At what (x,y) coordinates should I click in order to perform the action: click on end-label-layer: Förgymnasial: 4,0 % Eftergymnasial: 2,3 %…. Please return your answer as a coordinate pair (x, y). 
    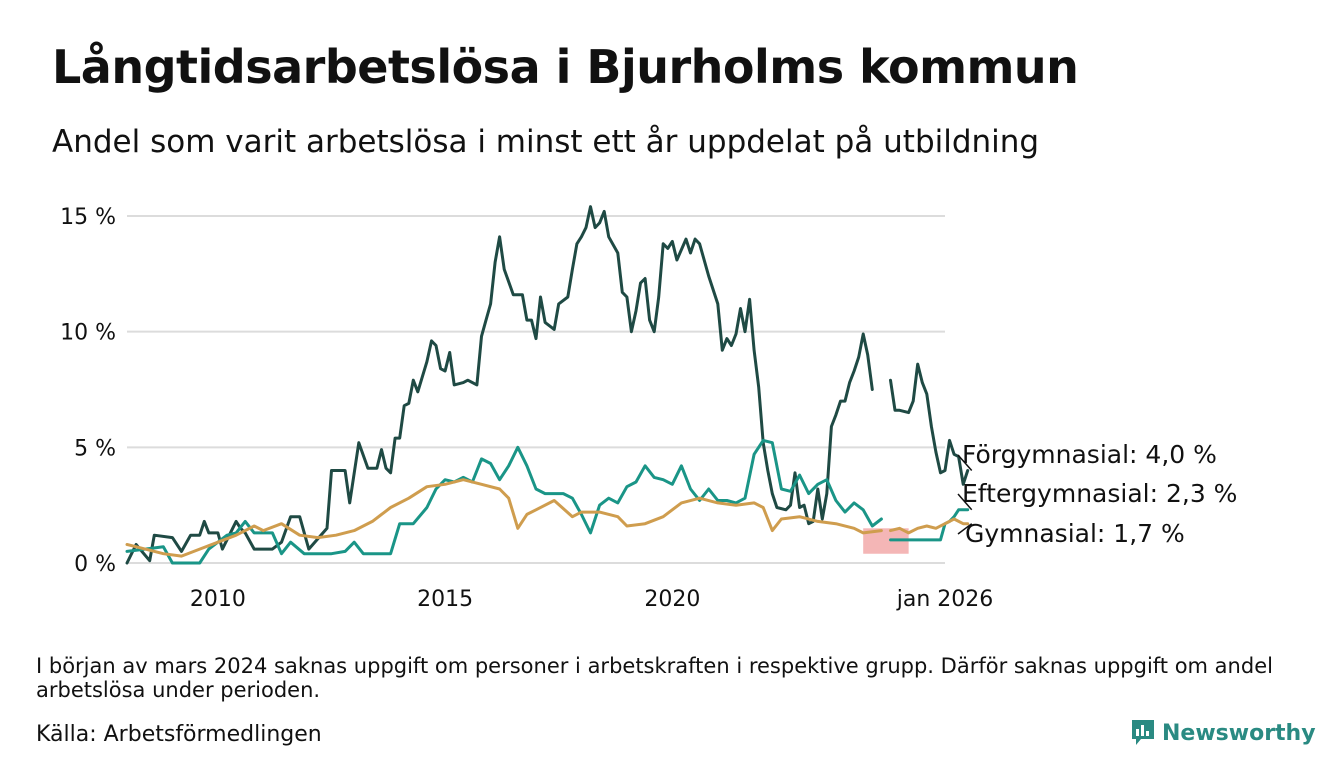
    Looking at the image, I should click on (1097, 494).